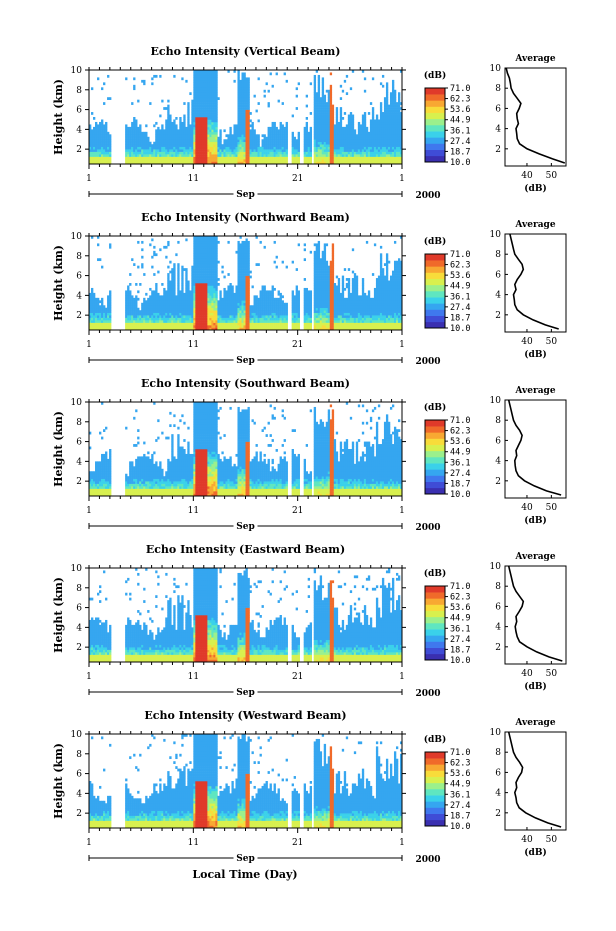 The width and height of the screenshot is (616, 931). I want to click on colorbar-swatch, so click(435, 153).